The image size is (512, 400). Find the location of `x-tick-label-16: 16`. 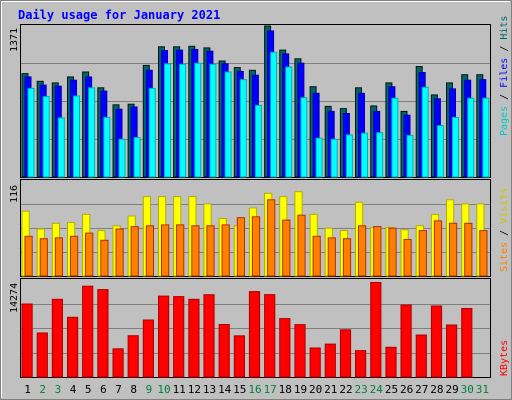

x-tick-label-16: 16 is located at coordinates (254, 389).